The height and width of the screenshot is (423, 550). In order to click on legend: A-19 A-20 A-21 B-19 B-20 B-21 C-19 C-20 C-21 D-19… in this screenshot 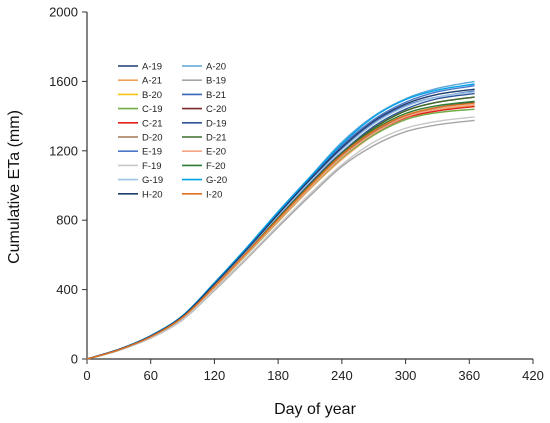, I will do `click(172, 131)`.